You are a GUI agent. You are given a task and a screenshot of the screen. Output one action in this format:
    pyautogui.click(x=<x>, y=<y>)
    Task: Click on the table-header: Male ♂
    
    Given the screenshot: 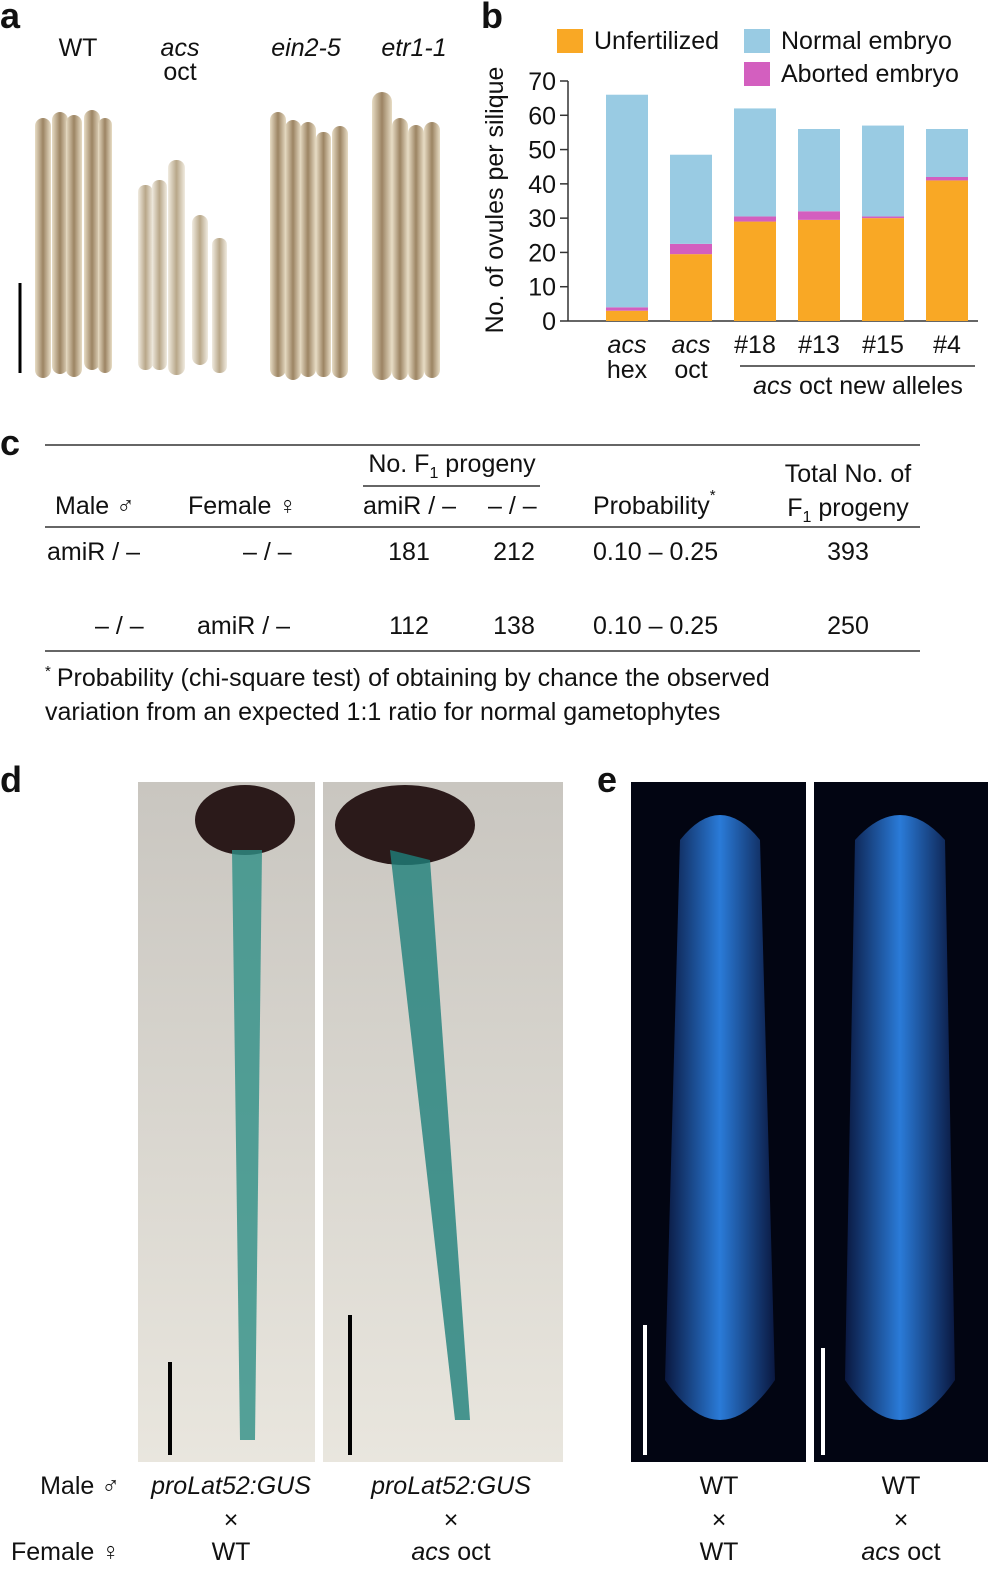 What is the action you would take?
    pyautogui.click(x=95, y=506)
    